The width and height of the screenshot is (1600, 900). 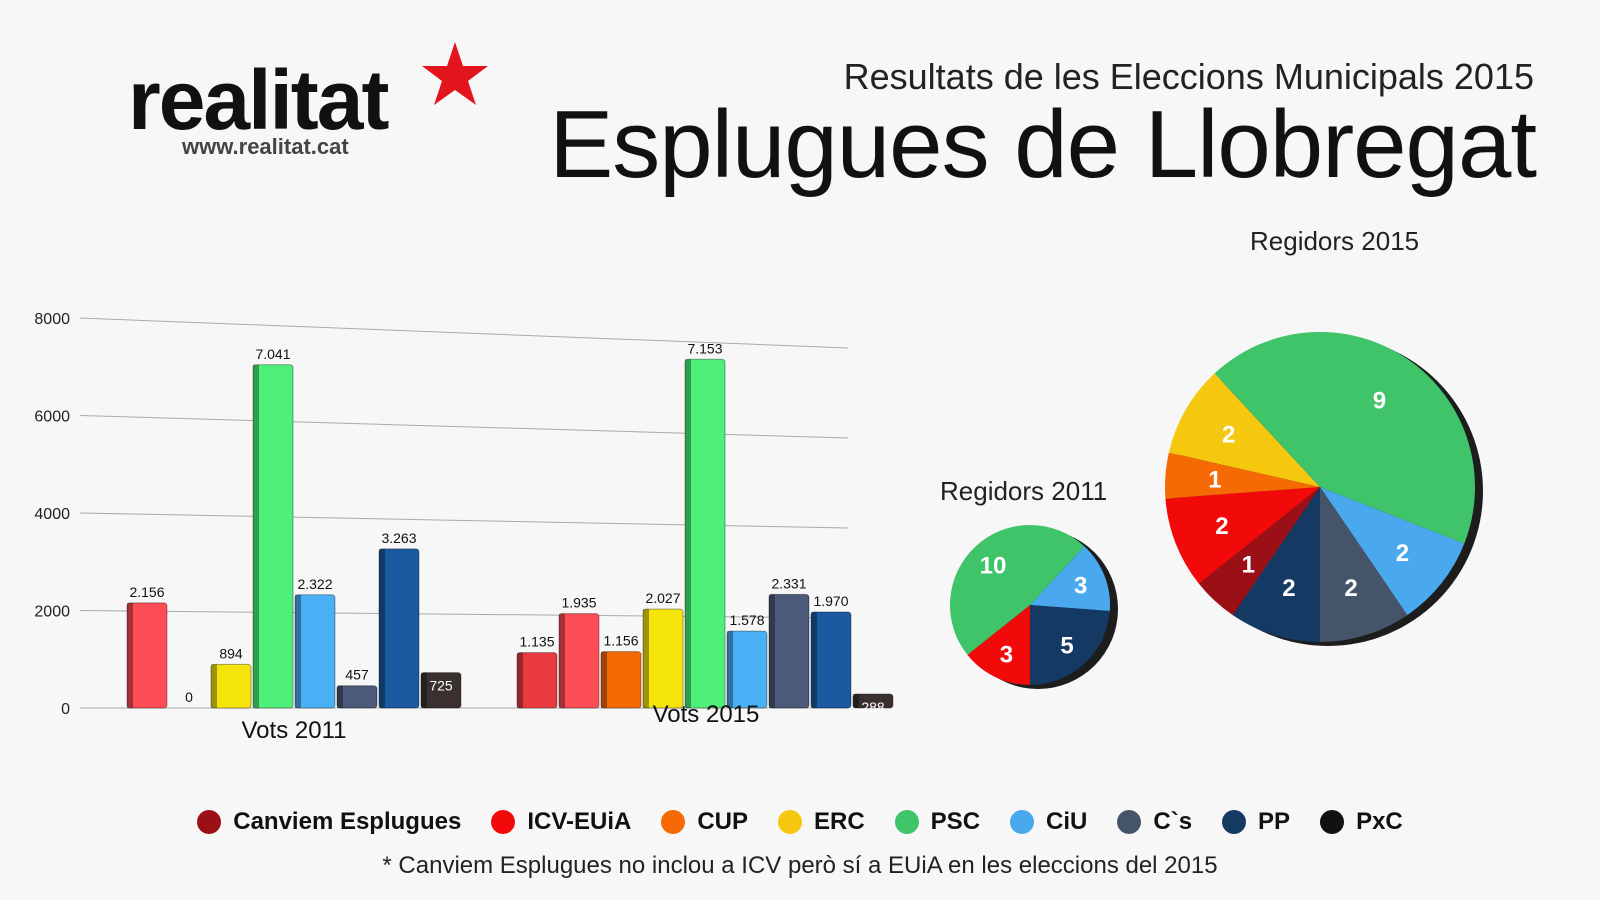 What do you see at coordinates (722, 821) in the screenshot?
I see `legend-label: CUP` at bounding box center [722, 821].